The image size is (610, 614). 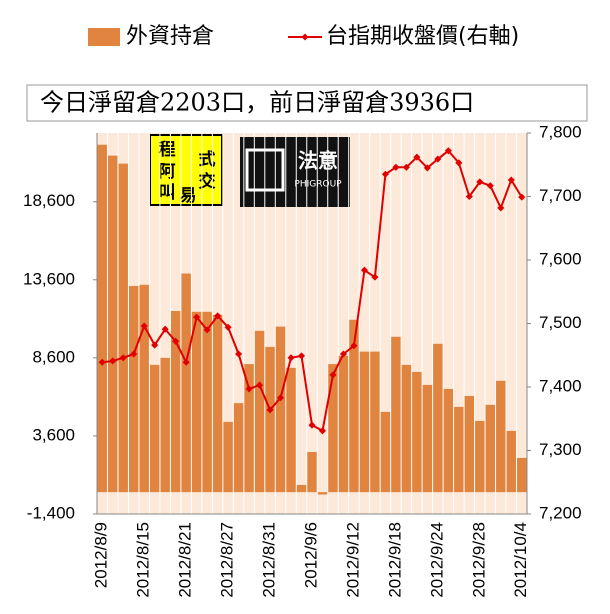 What do you see at coordinates (394, 560) in the screenshot?
I see `x-tick-label: 2012/9/18` at bounding box center [394, 560].